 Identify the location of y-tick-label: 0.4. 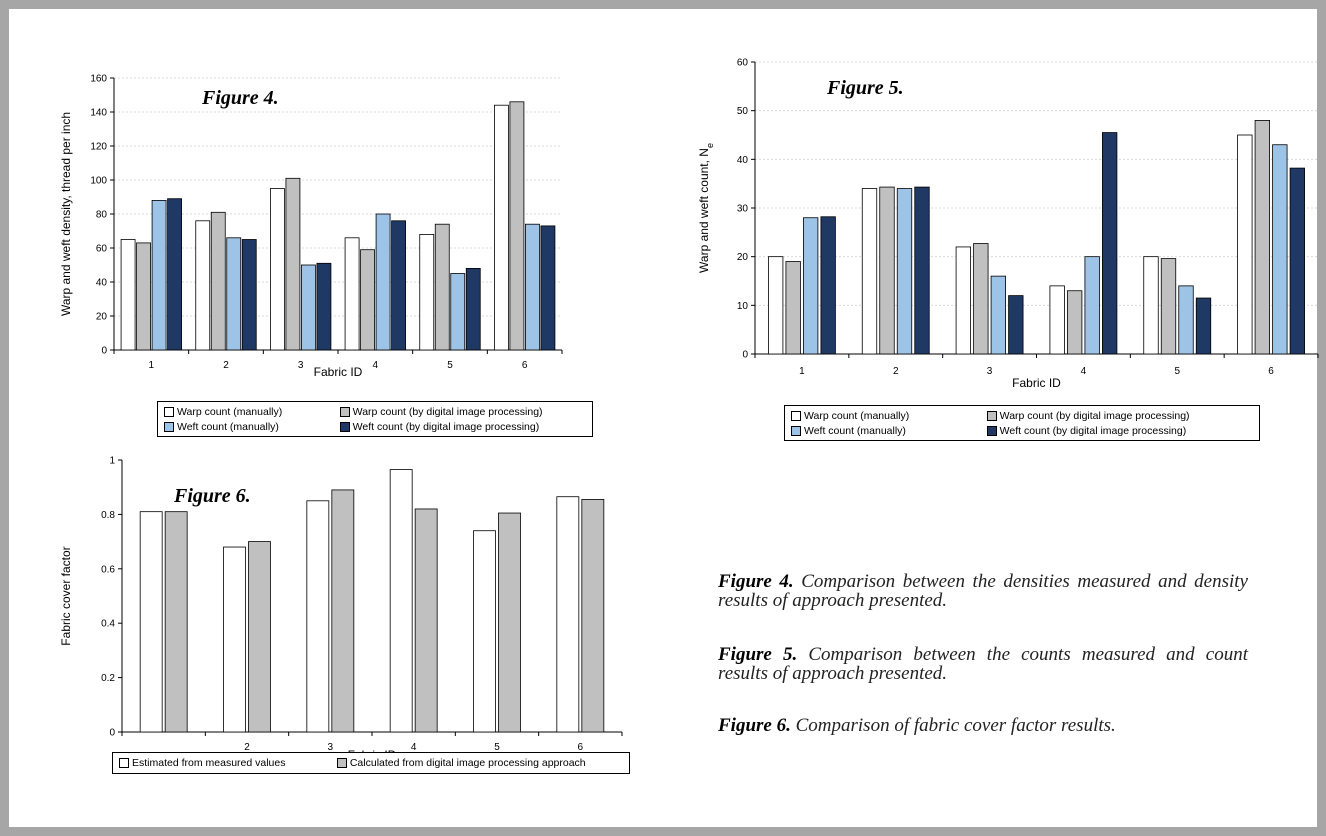
(108, 624).